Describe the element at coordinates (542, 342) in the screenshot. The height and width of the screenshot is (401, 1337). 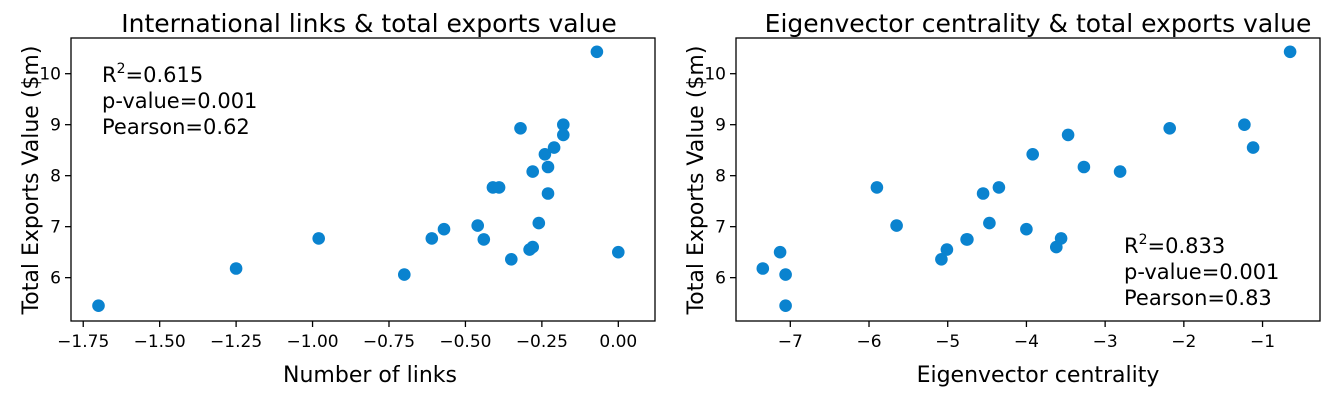
I see `x-tick-label: −0.25` at that location.